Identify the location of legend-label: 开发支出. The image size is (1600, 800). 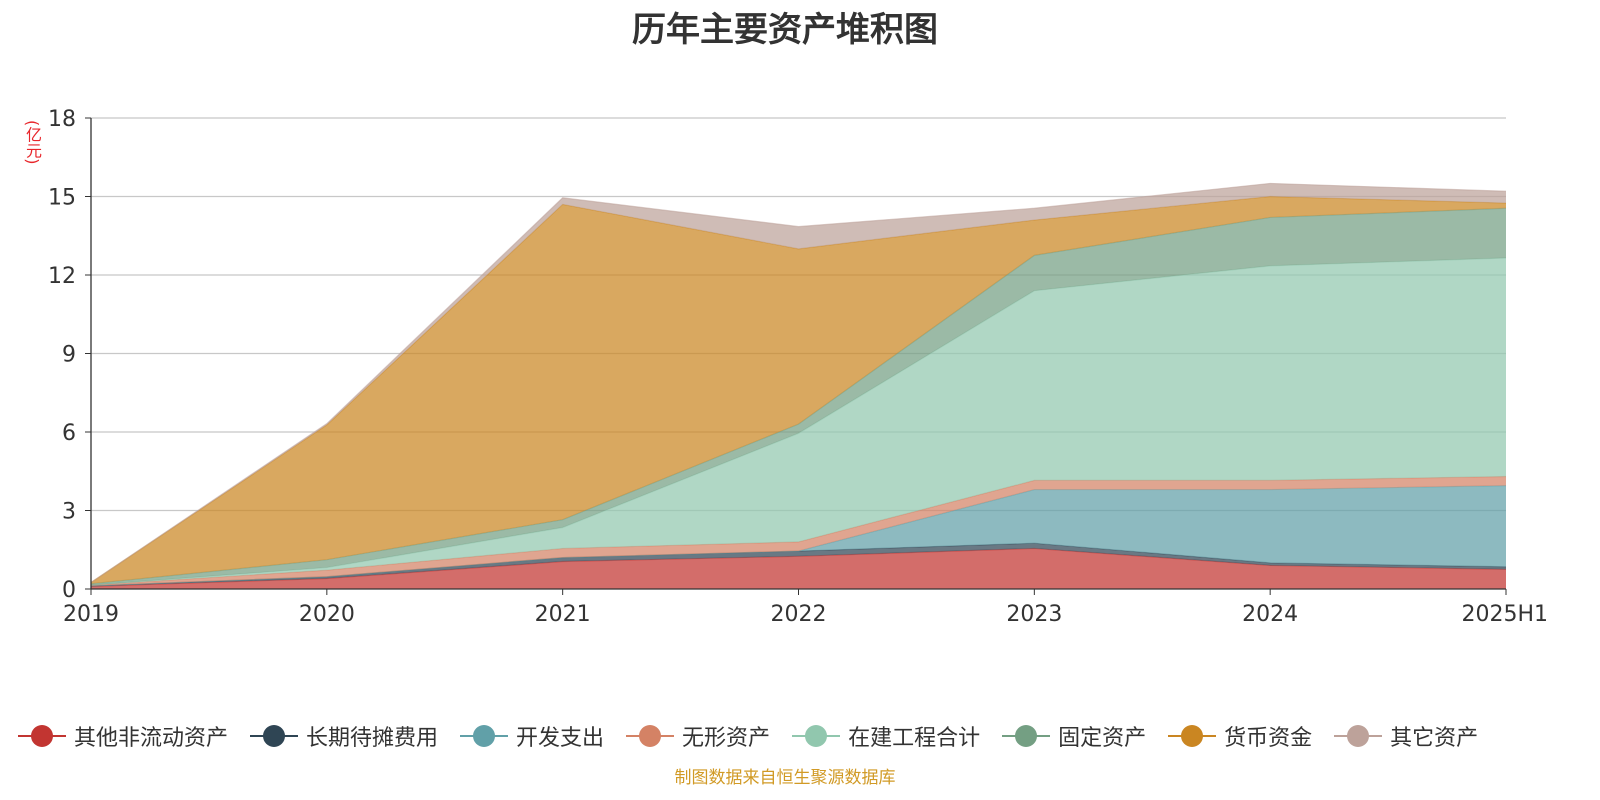
(560, 738).